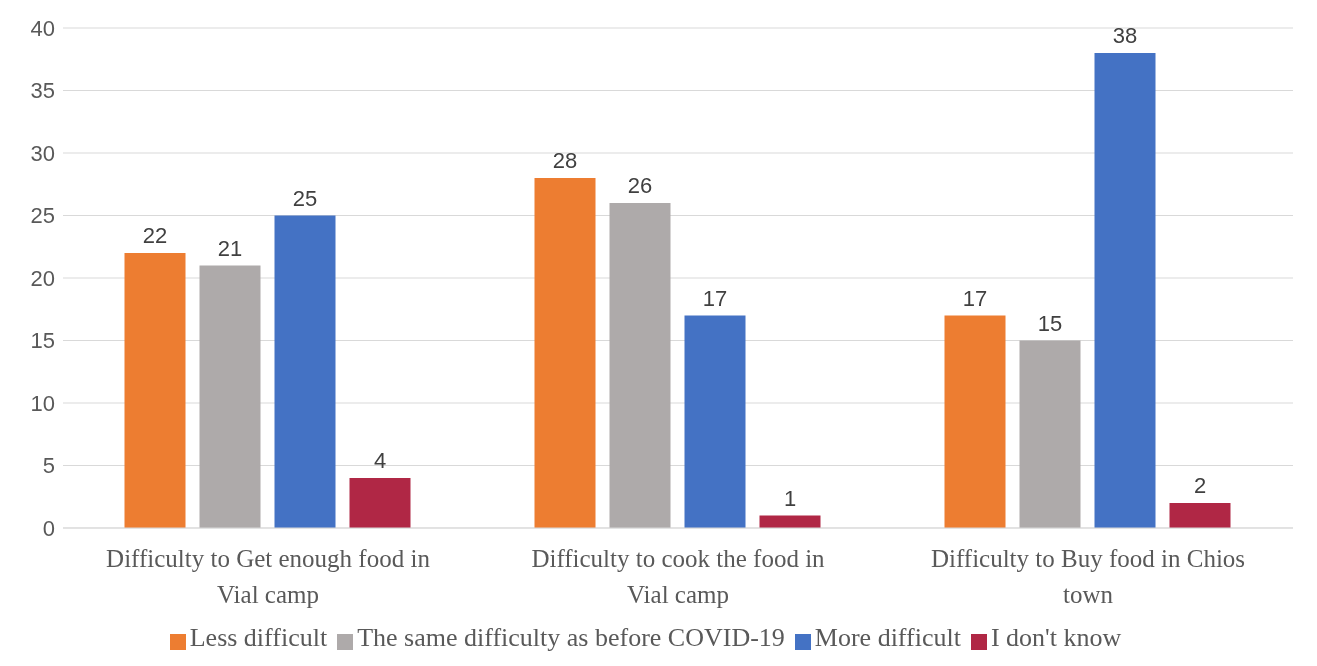 The image size is (1317, 666). What do you see at coordinates (1050, 323) in the screenshot?
I see `data-label: 15` at bounding box center [1050, 323].